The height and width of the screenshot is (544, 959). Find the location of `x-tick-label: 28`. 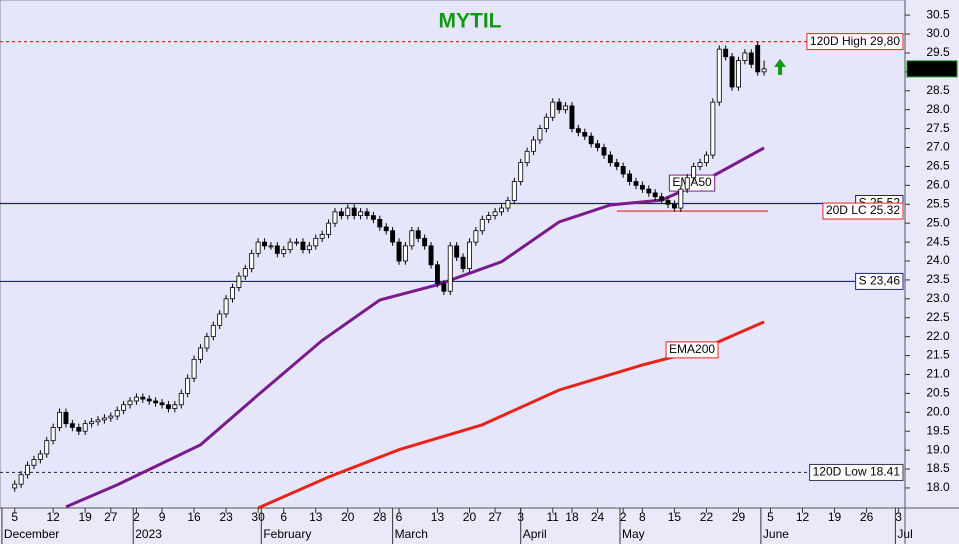

x-tick-label: 28 is located at coordinates (380, 517).